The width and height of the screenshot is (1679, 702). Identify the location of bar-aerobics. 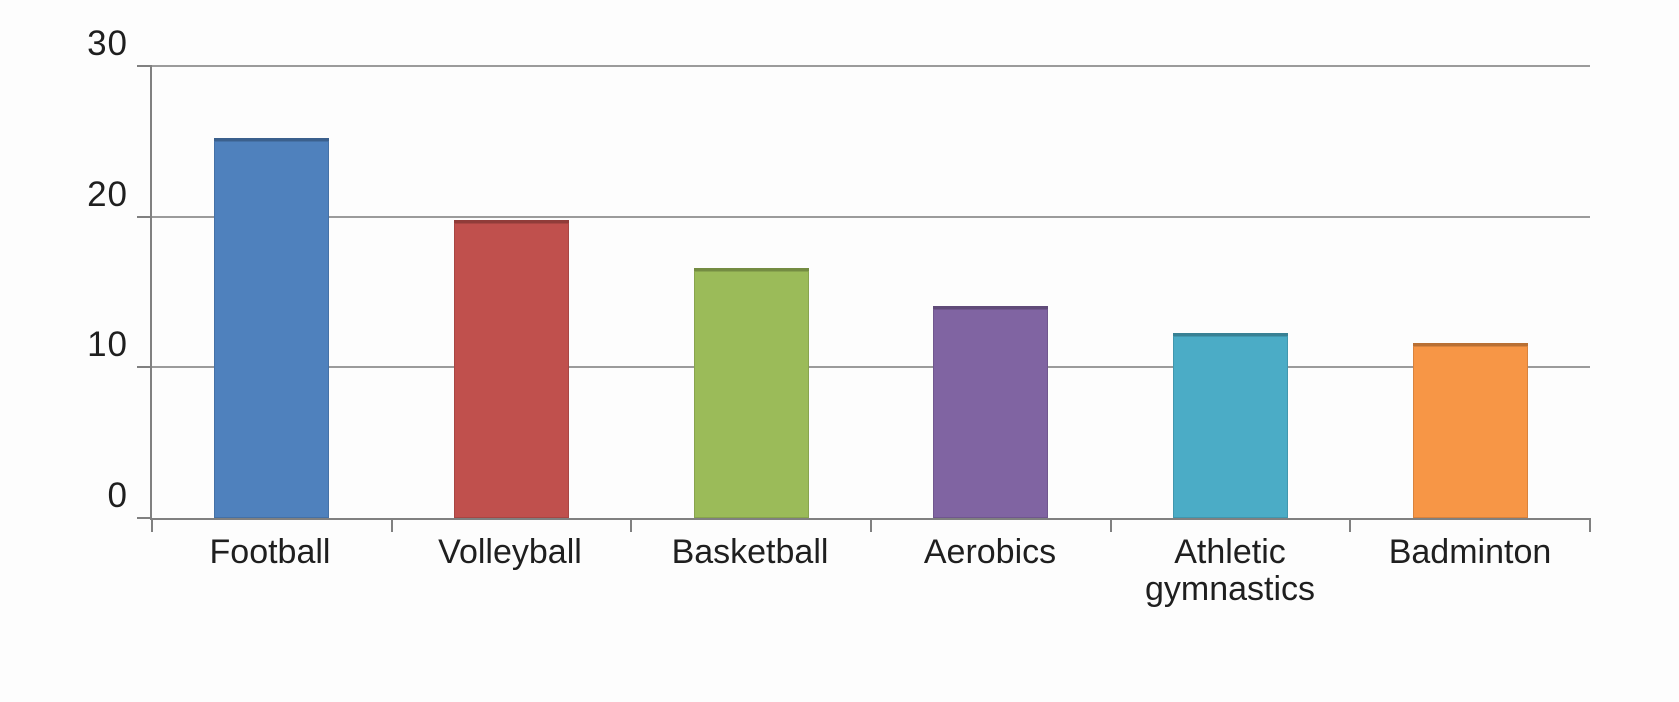
(991, 411).